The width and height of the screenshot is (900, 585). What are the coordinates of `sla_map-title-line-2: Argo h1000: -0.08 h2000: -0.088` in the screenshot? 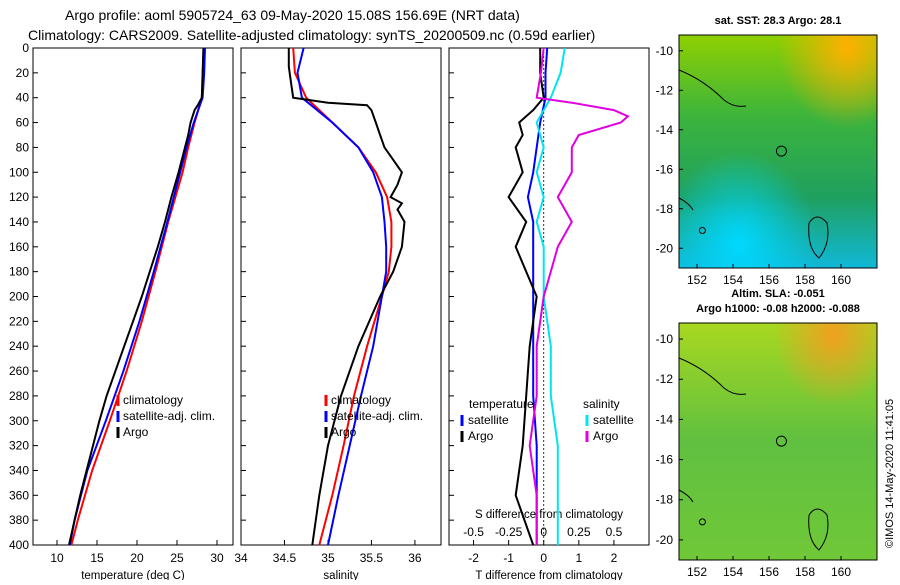 It's located at (778, 309).